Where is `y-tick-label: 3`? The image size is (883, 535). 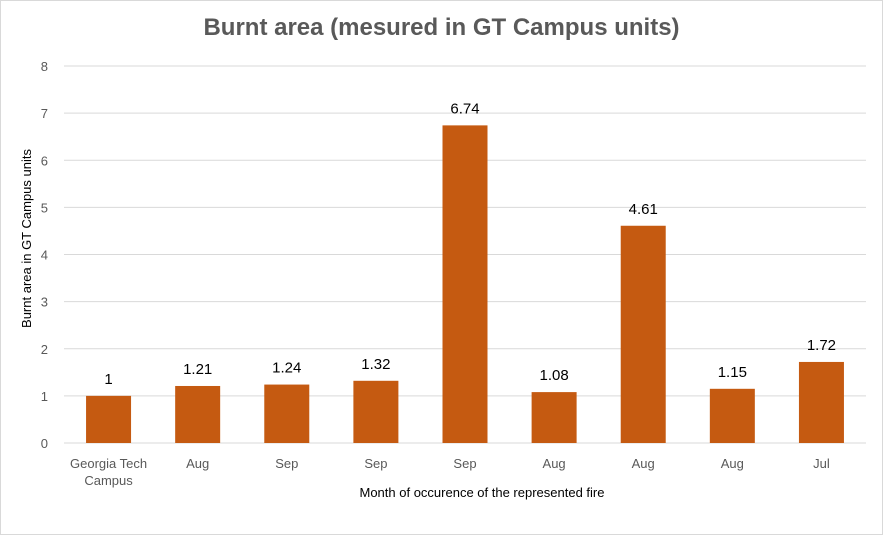
y-tick-label: 3 is located at coordinates (44, 302).